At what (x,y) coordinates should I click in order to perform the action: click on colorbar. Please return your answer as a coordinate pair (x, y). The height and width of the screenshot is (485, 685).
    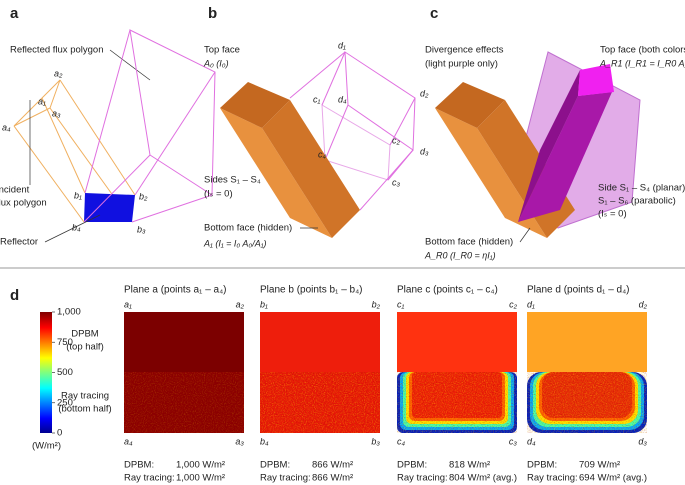
    Looking at the image, I should click on (46, 372).